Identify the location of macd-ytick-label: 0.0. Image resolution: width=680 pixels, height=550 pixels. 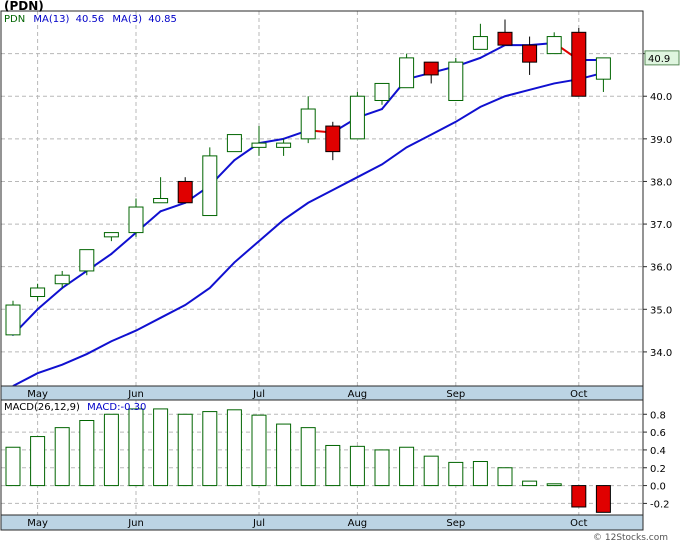
(658, 487).